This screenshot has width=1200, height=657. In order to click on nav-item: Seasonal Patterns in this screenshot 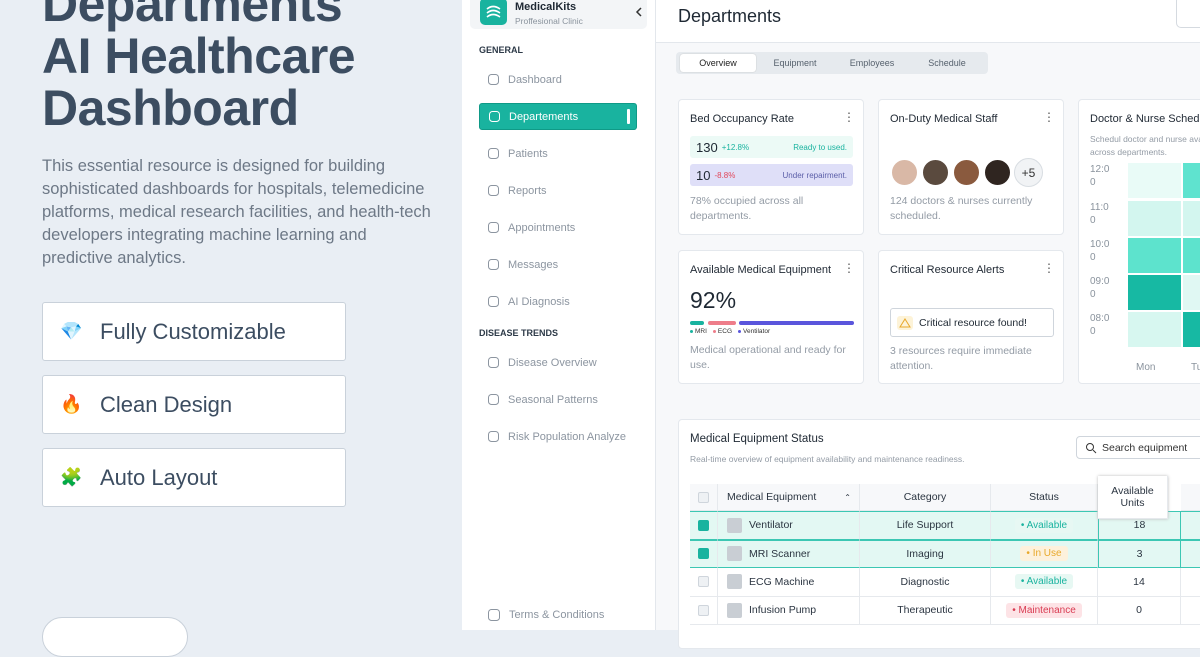, I will do `click(558, 399)`.